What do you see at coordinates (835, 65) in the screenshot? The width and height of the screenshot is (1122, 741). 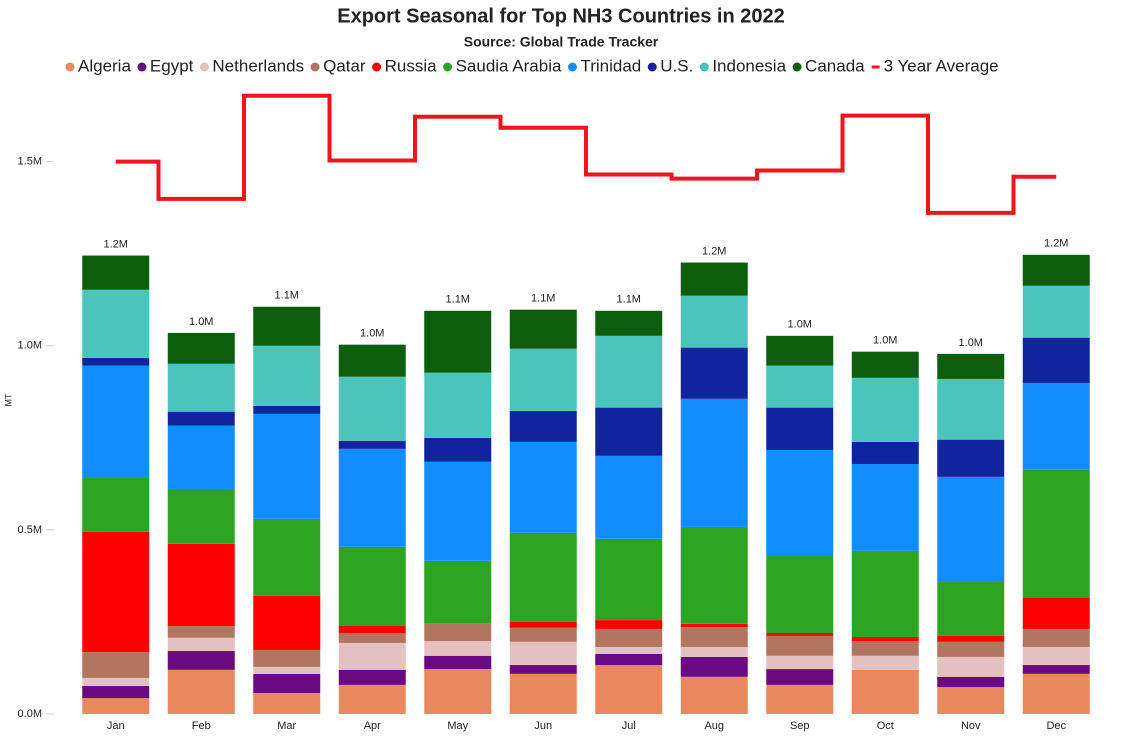 I see `legend-label: Canada` at bounding box center [835, 65].